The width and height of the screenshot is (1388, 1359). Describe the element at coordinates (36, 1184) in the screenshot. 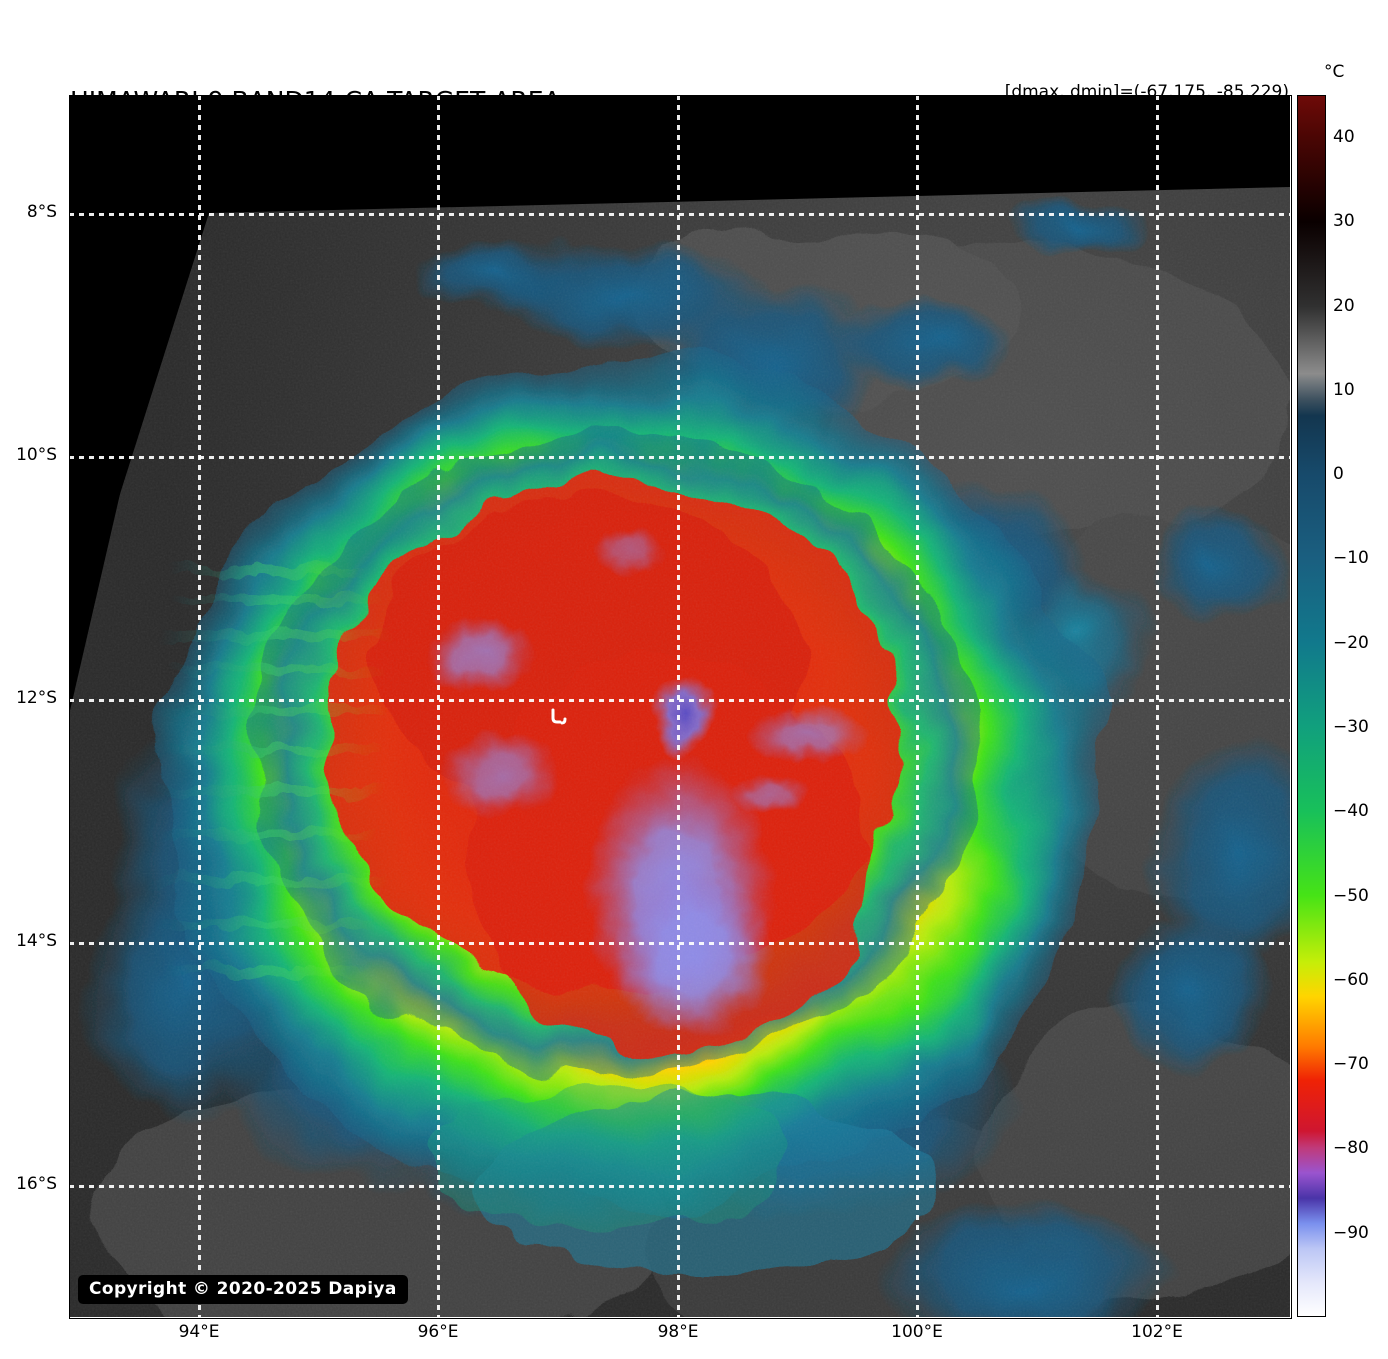

I see `ytick-16s-label: 16°S` at that location.